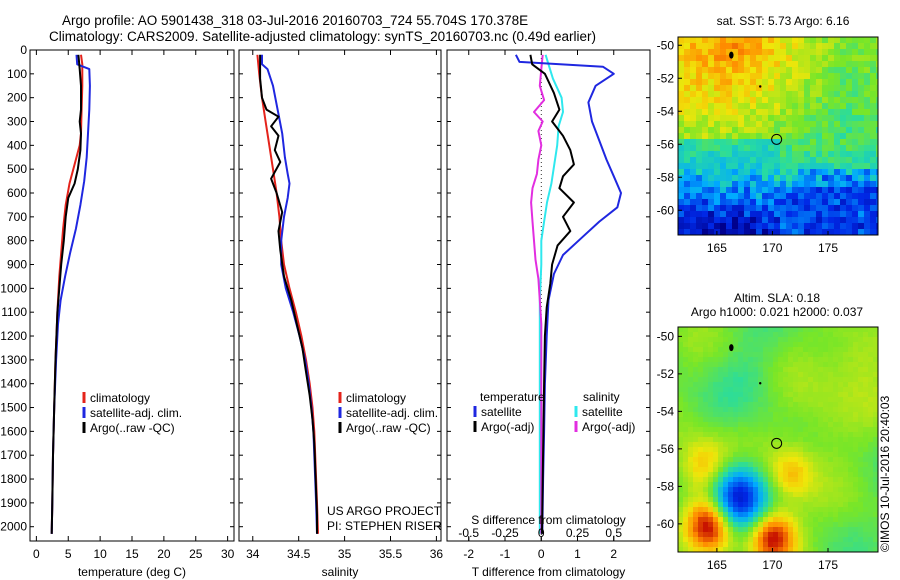 This screenshot has height=580, width=900. What do you see at coordinates (778, 439) in the screenshot?
I see `sla-map-field` at bounding box center [778, 439].